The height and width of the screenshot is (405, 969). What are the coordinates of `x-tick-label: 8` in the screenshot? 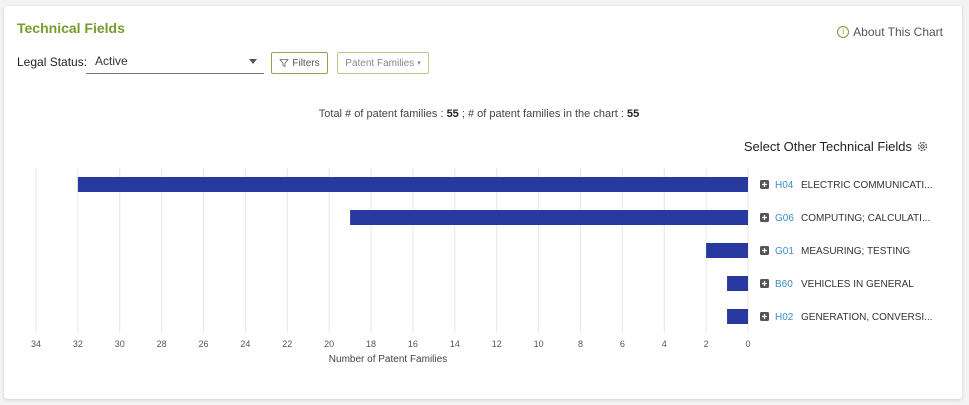 It's located at (580, 344).